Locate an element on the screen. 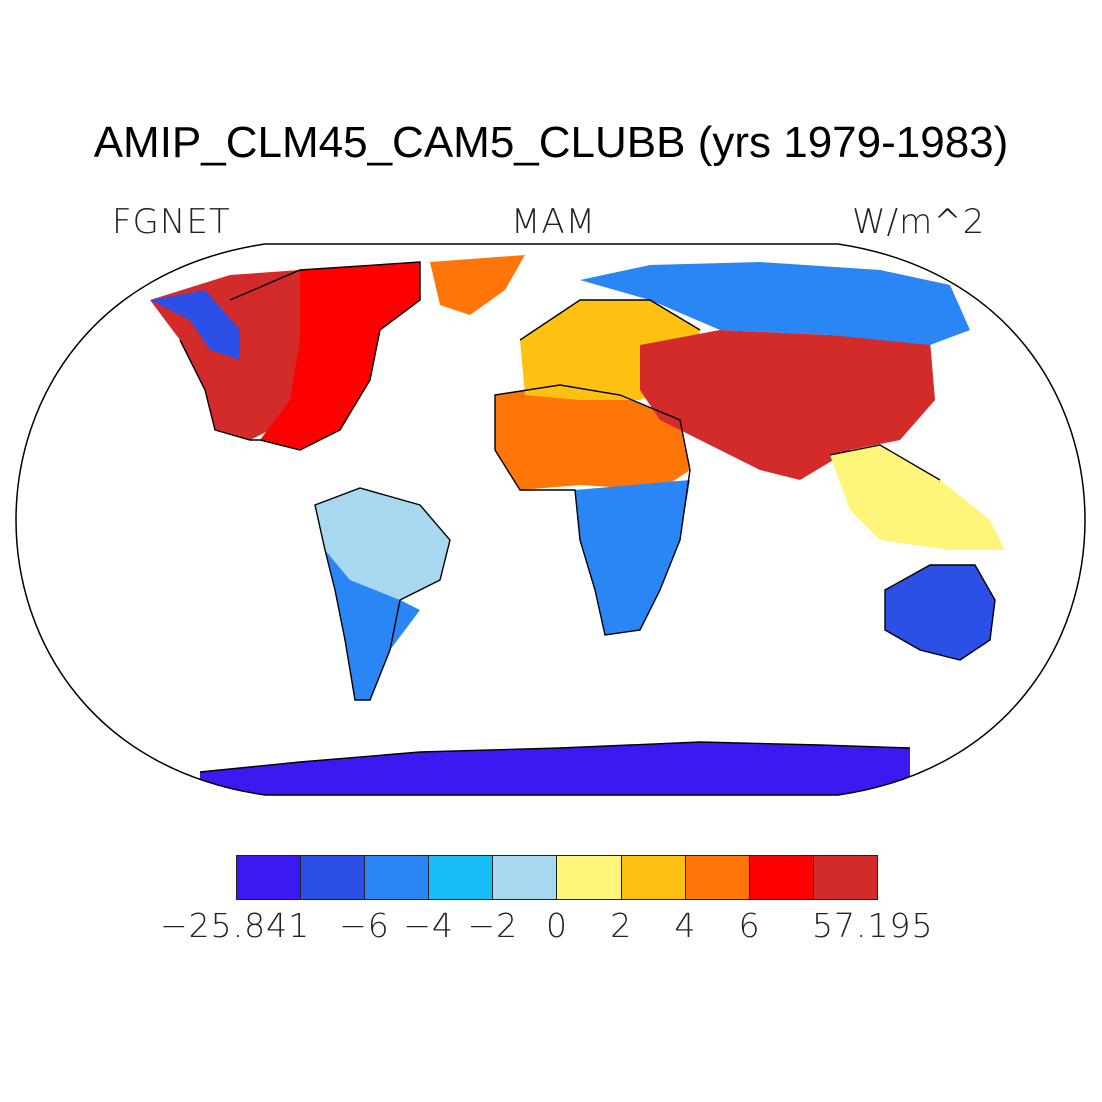  colorbar-tick-label: 6 is located at coordinates (749, 925).